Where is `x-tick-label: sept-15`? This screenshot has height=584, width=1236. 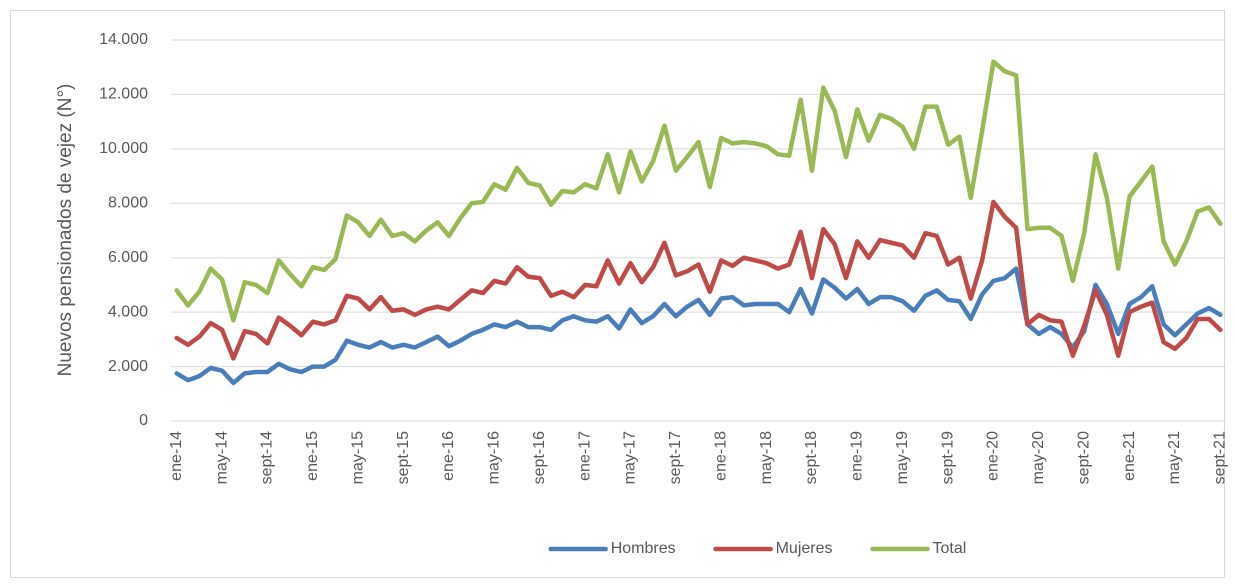
x-tick-label: sept-15 is located at coordinates (403, 457).